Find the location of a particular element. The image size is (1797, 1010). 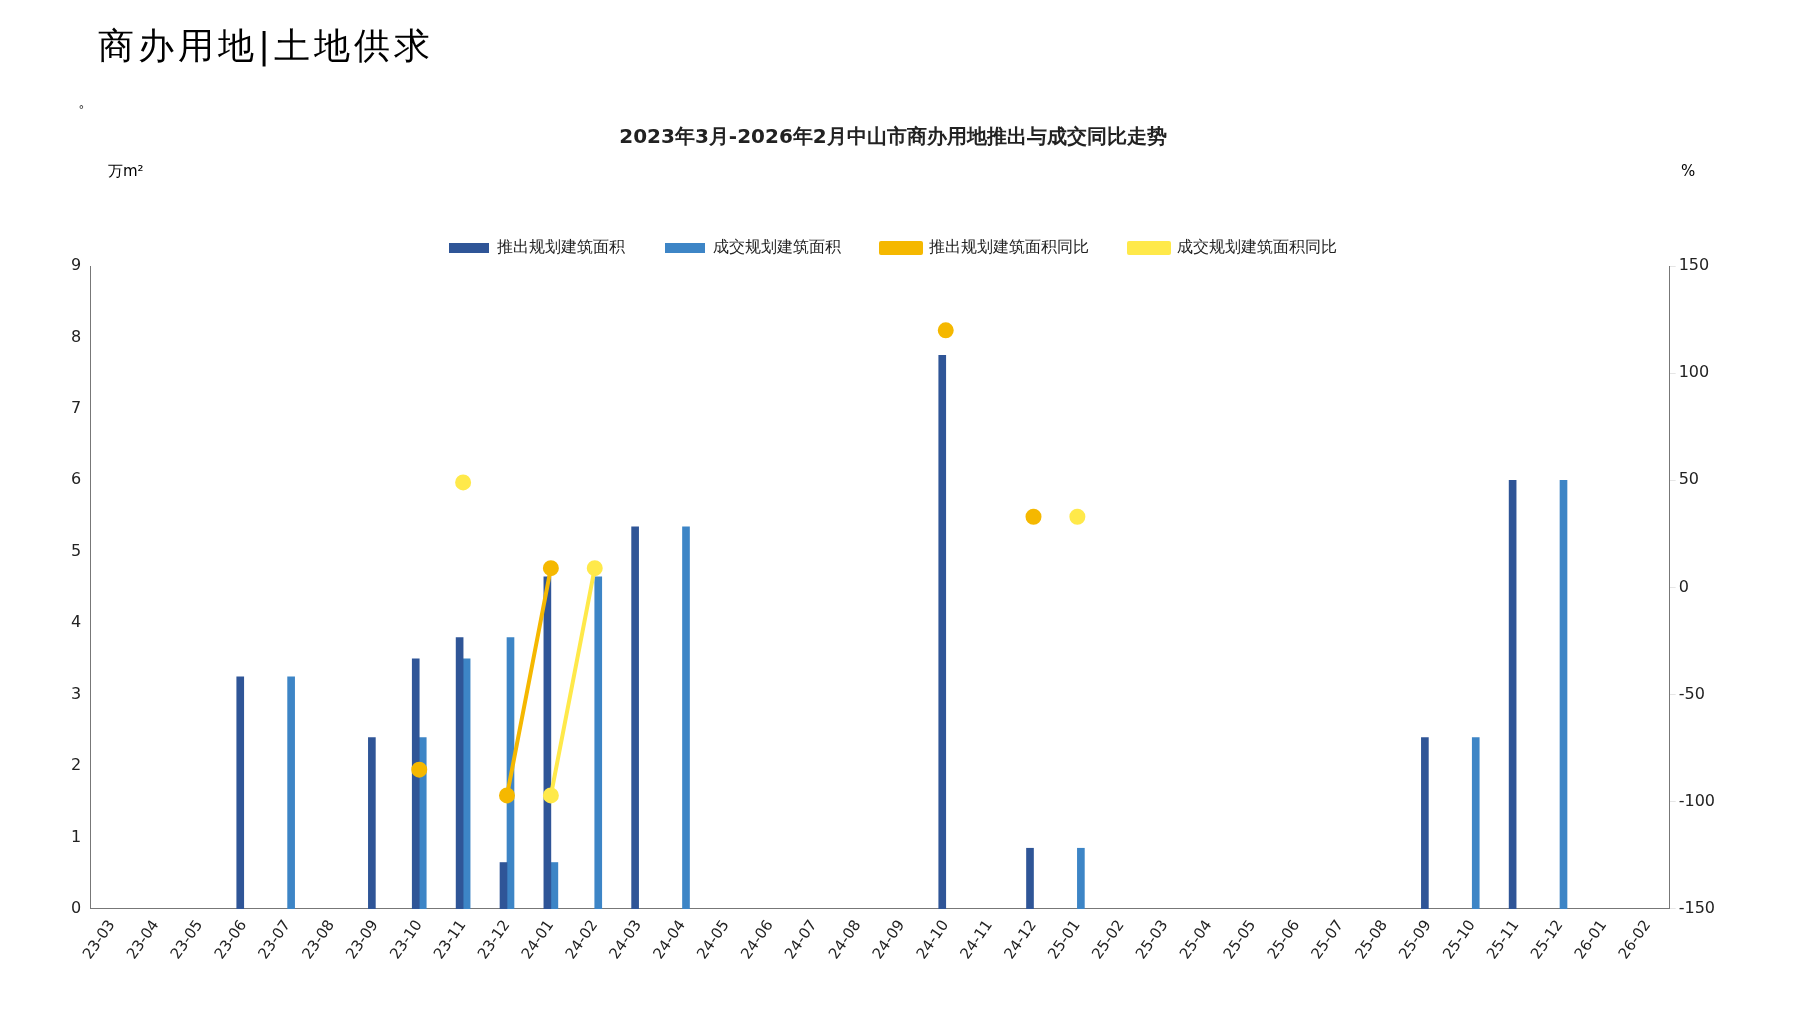

legend-label: 成交规划建筑面积同比 is located at coordinates (1257, 247).